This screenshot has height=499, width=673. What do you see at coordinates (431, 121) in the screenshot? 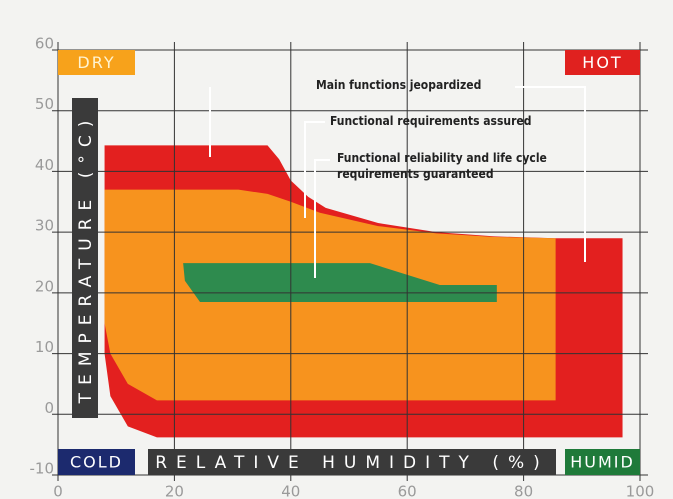
I see `annotation: Functional requirements assured` at bounding box center [431, 121].